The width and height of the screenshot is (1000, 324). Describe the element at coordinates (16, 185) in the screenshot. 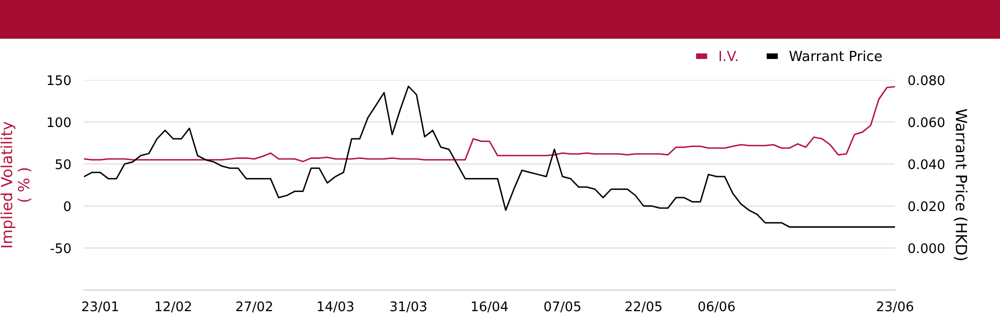

I see `y-axis-title: Implied Volatility ( % )` at that location.